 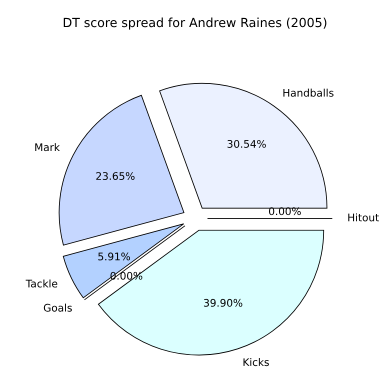 What do you see at coordinates (58, 308) in the screenshot?
I see `category-label: Goals` at bounding box center [58, 308].